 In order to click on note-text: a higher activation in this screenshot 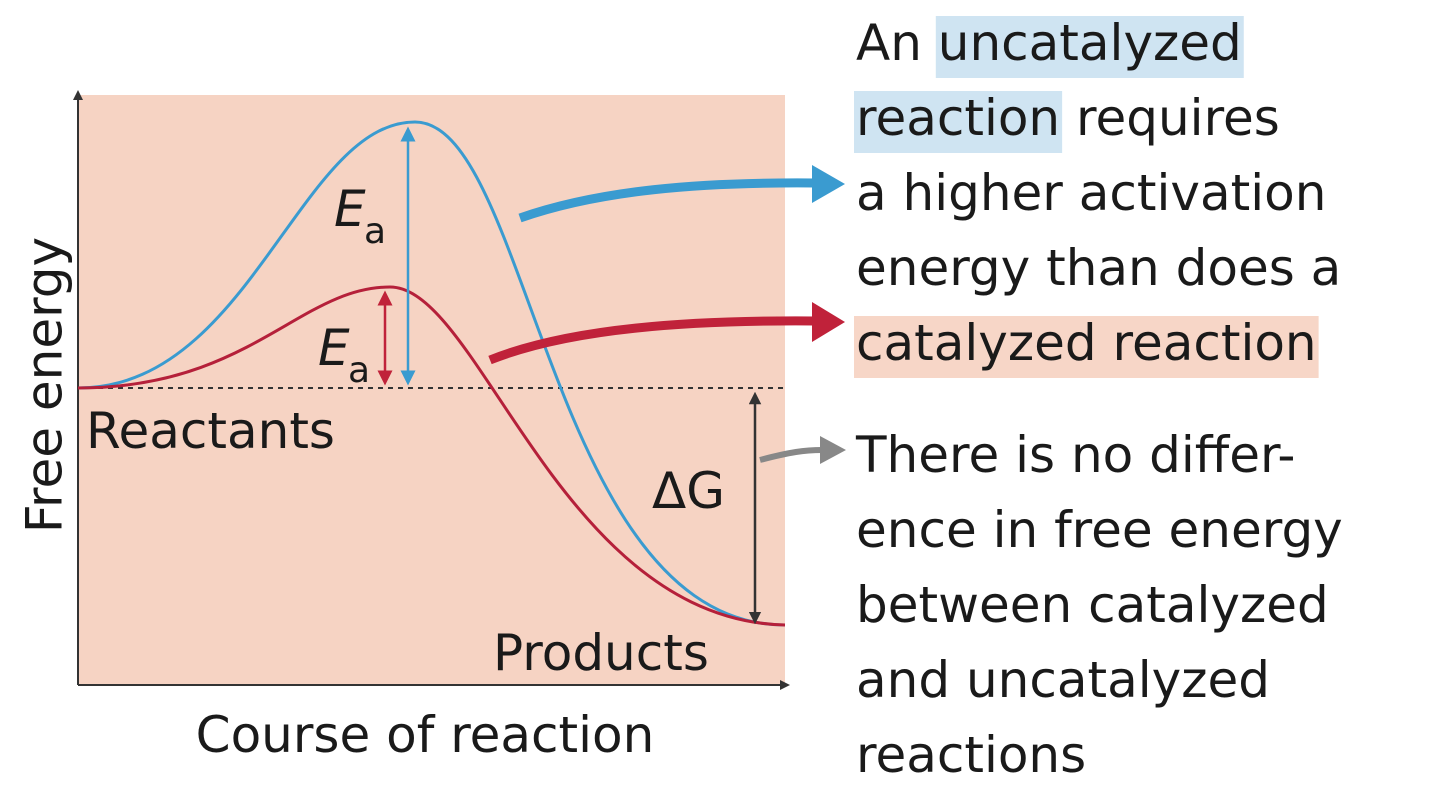, I will do `click(1091, 193)`.